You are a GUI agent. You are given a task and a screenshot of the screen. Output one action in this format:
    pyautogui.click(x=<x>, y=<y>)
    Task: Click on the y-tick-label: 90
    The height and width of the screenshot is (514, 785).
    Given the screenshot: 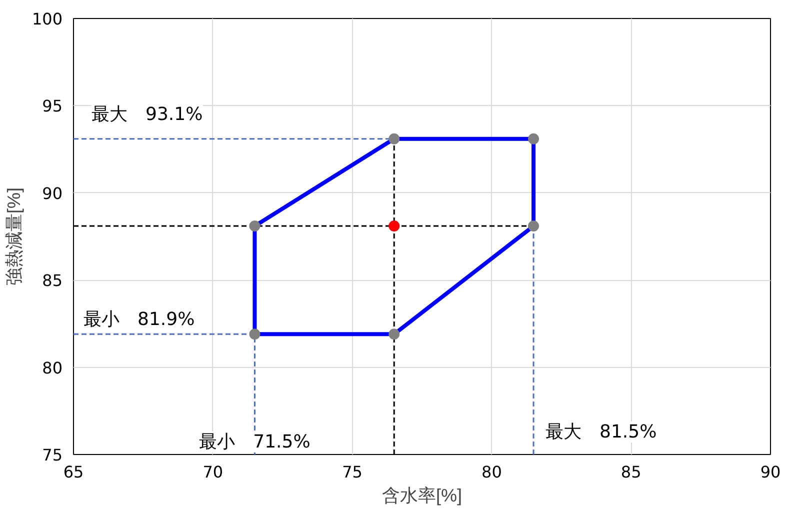 What is the action you would take?
    pyautogui.click(x=52, y=193)
    